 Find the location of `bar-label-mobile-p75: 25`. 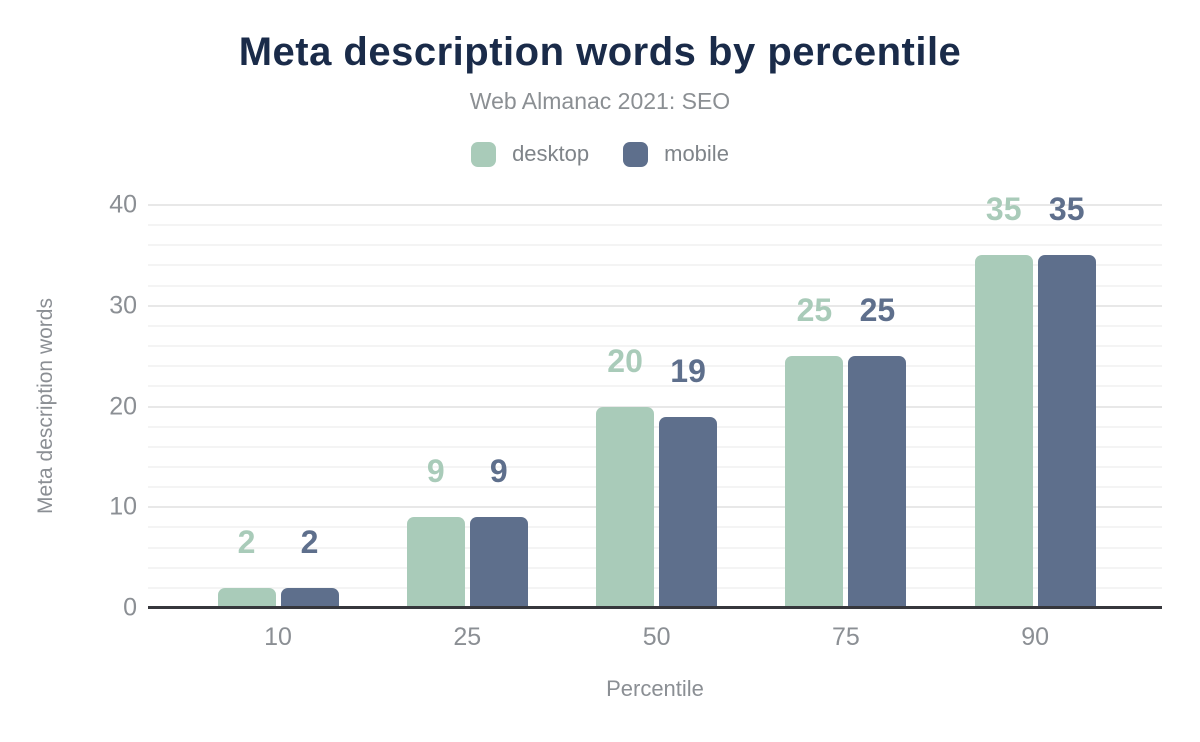

bar-label-mobile-p75: 25 is located at coordinates (877, 310).